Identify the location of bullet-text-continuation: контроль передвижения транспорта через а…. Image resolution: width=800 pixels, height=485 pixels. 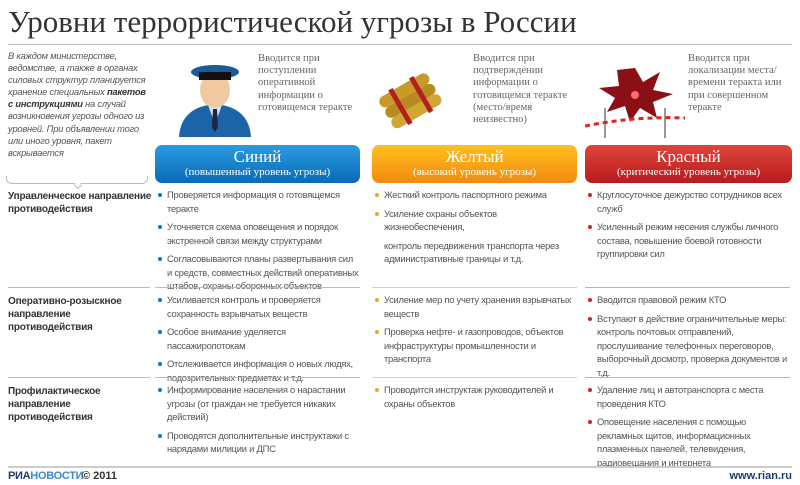
(471, 252).